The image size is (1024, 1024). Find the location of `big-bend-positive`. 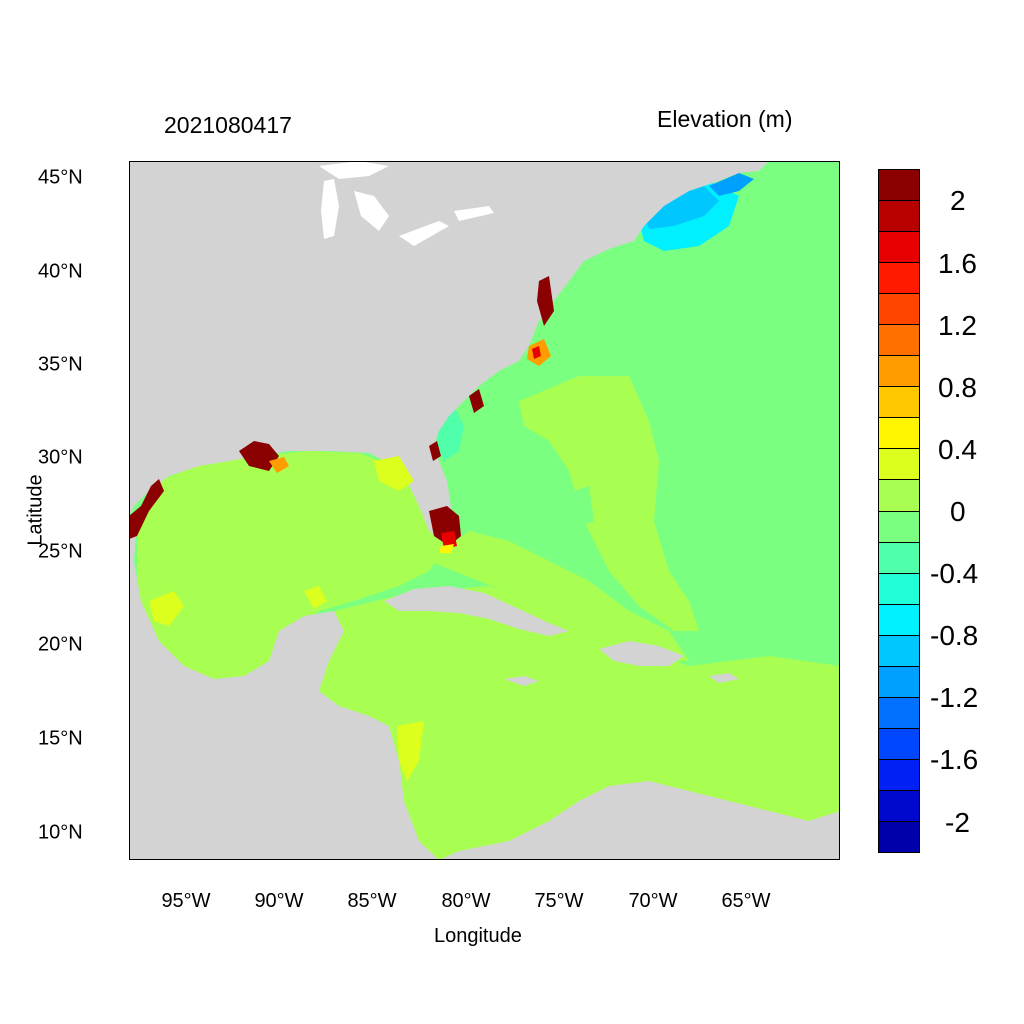

big-bend-positive is located at coordinates (394, 473).